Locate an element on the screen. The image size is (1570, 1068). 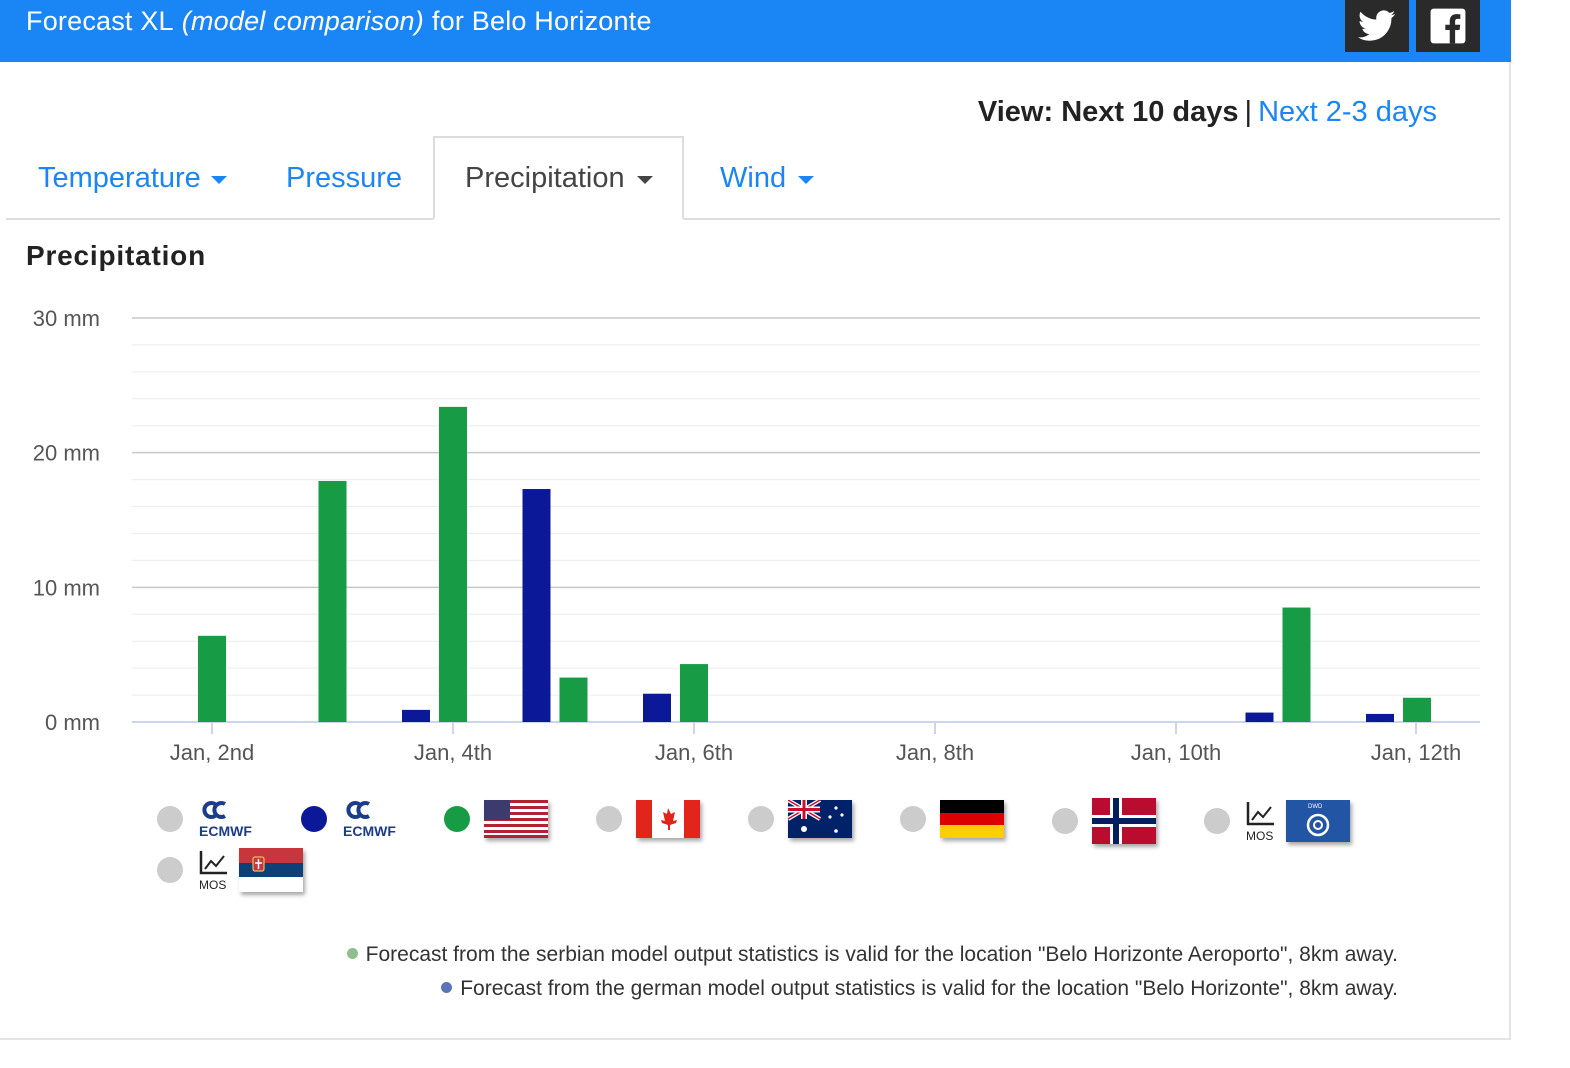
tab-precipitation: Precipitation is located at coordinates (558, 178).